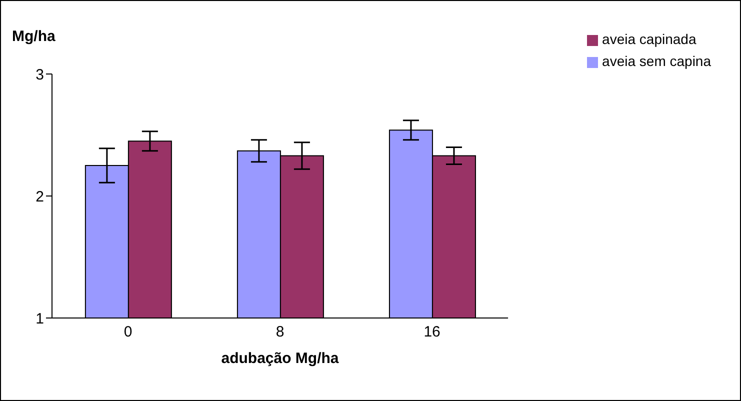  Describe the element at coordinates (280, 358) in the screenshot. I see `x-axis-title: adubação Mg/ha` at that location.